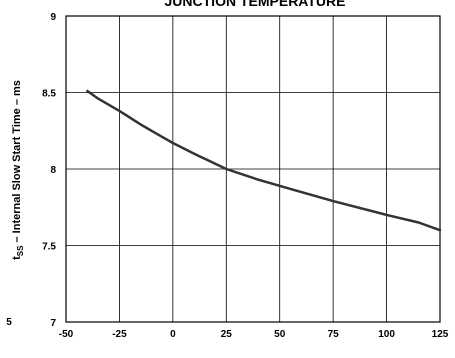 This screenshot has height=358, width=455. Describe the element at coordinates (49, 170) in the screenshot. I see `y-tick-labels: 7 7.5 8 8.5 9` at that location.